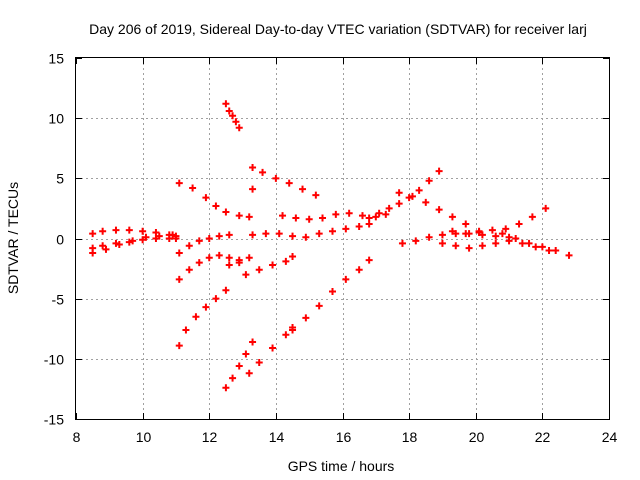 Image resolution: width=640 pixels, height=480 pixels. I want to click on y-axis-title: SDTVAR / TECUs, so click(13, 238).